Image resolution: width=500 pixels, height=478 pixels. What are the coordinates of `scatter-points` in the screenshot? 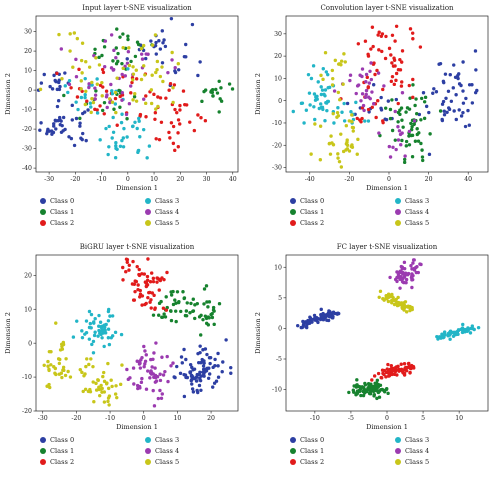 It's located at (385, 96).